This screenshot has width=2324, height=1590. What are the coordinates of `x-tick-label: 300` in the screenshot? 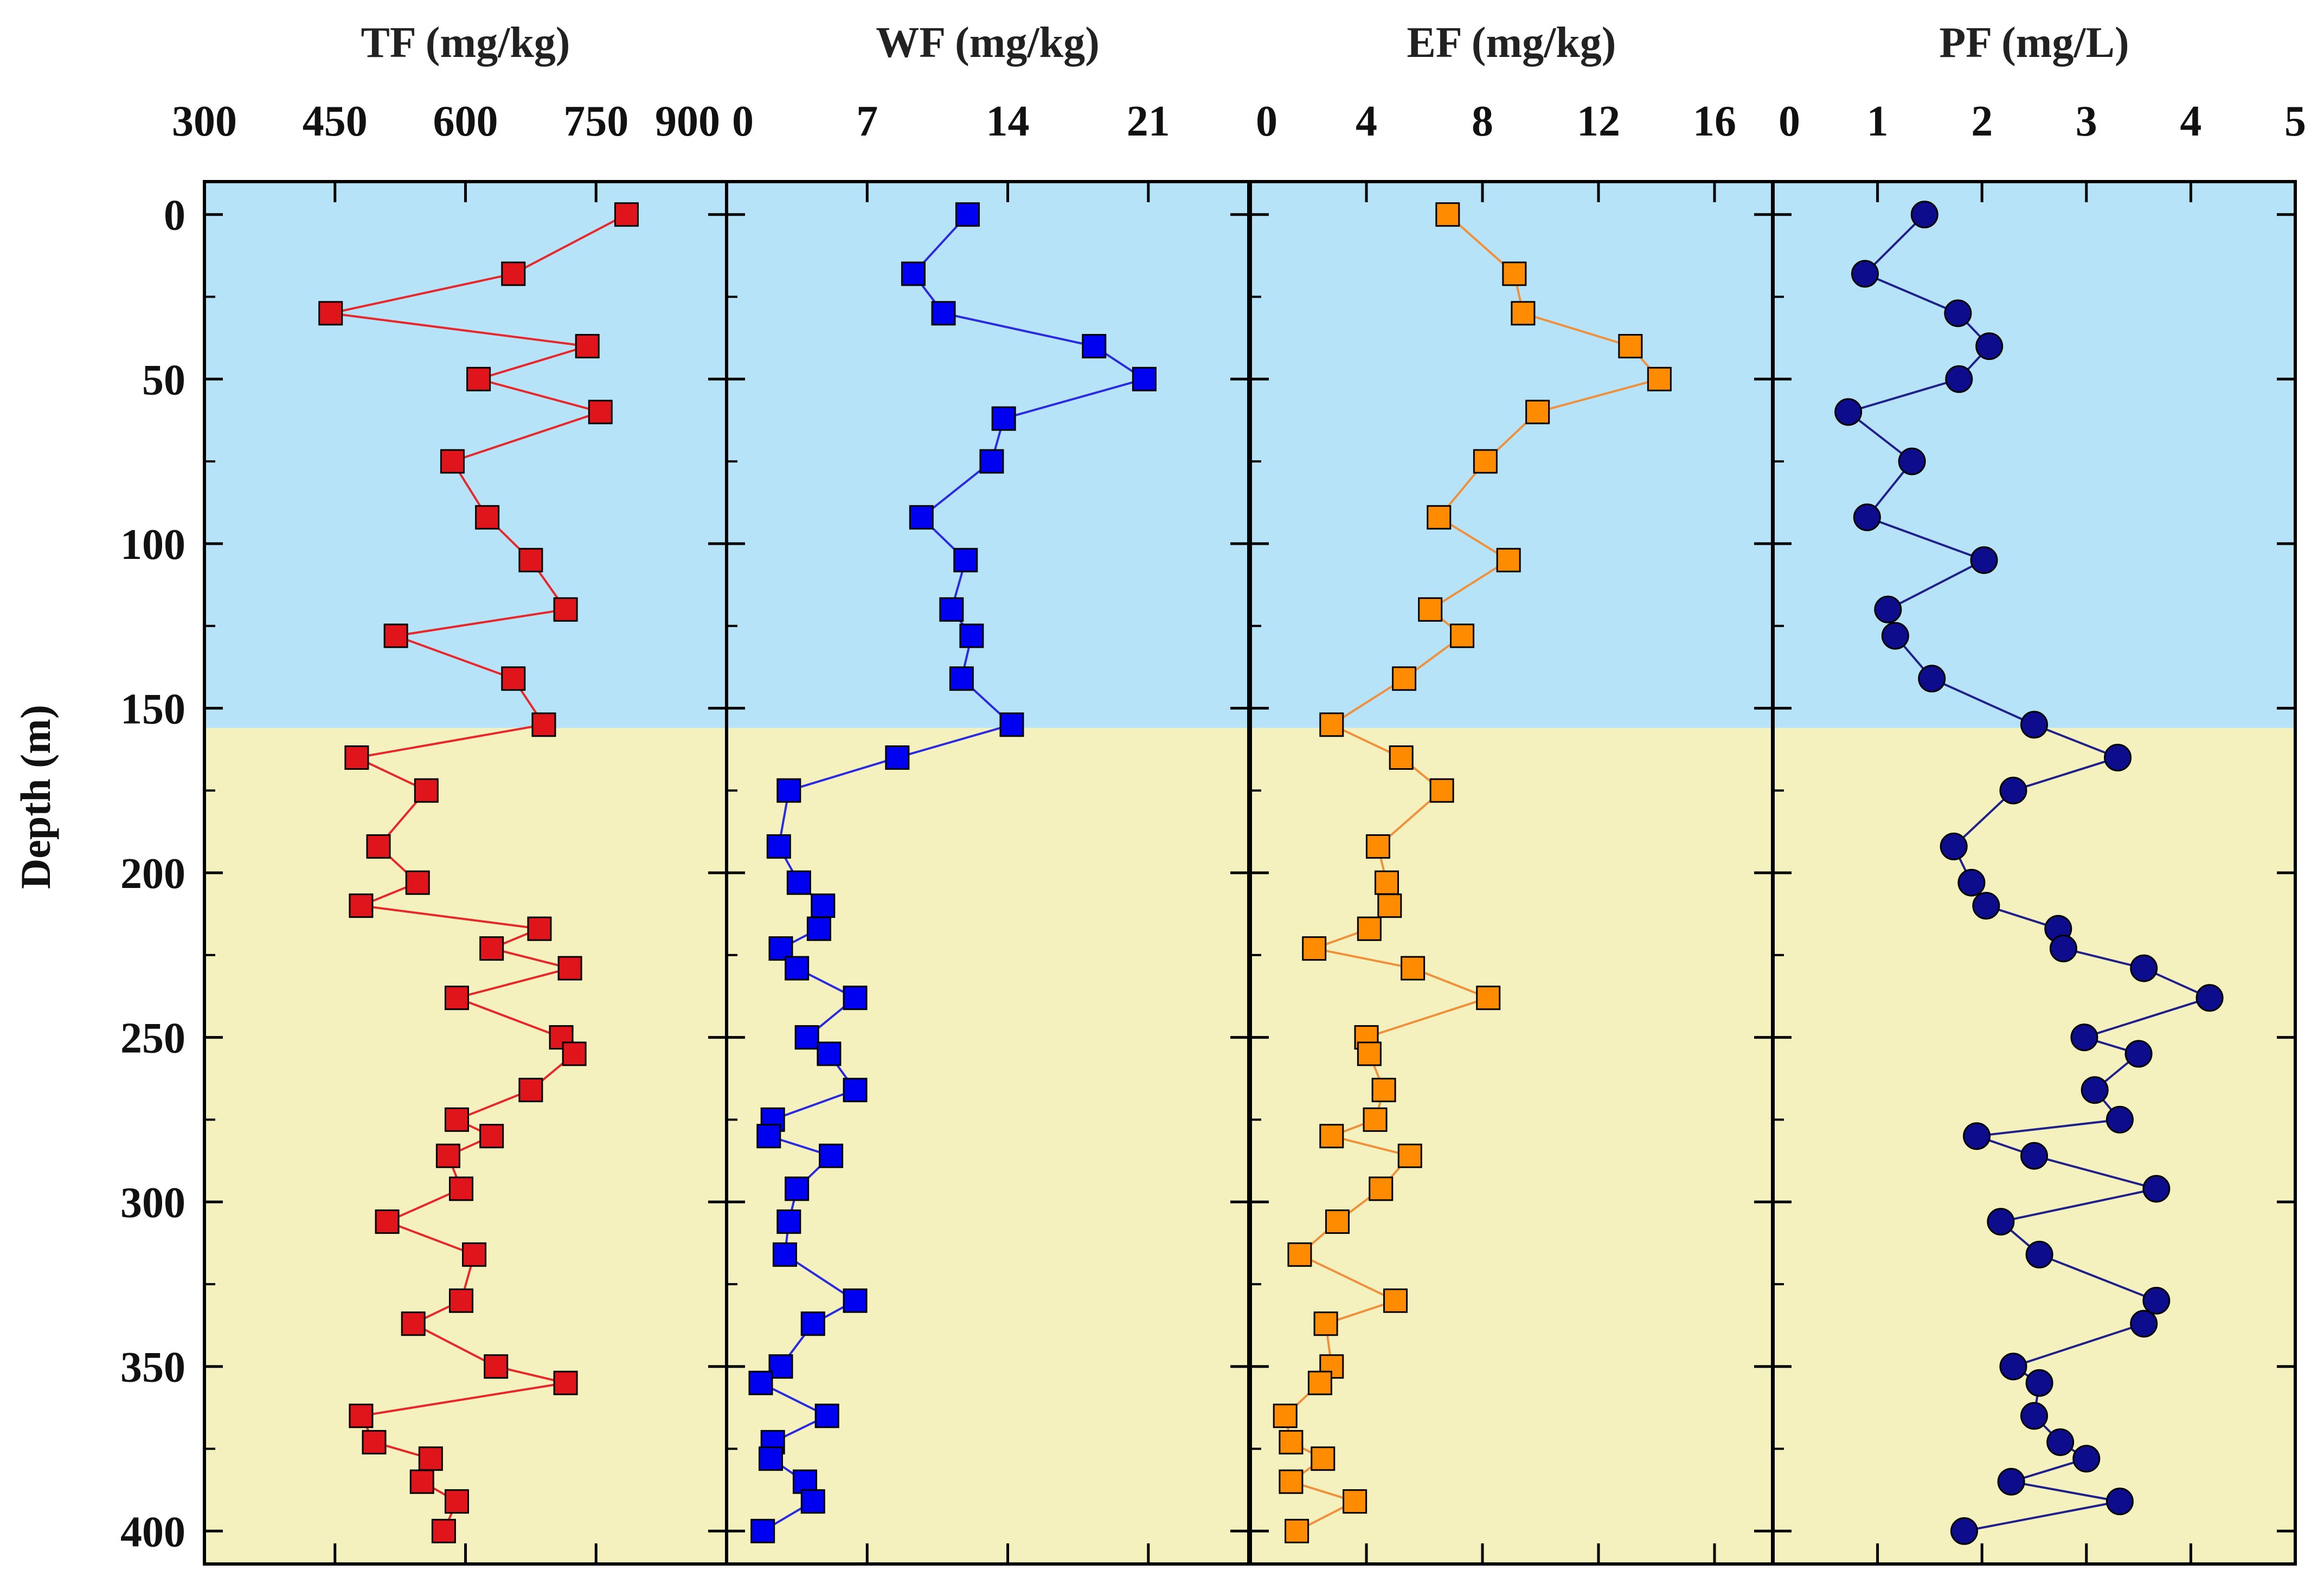 It's located at (204, 121).